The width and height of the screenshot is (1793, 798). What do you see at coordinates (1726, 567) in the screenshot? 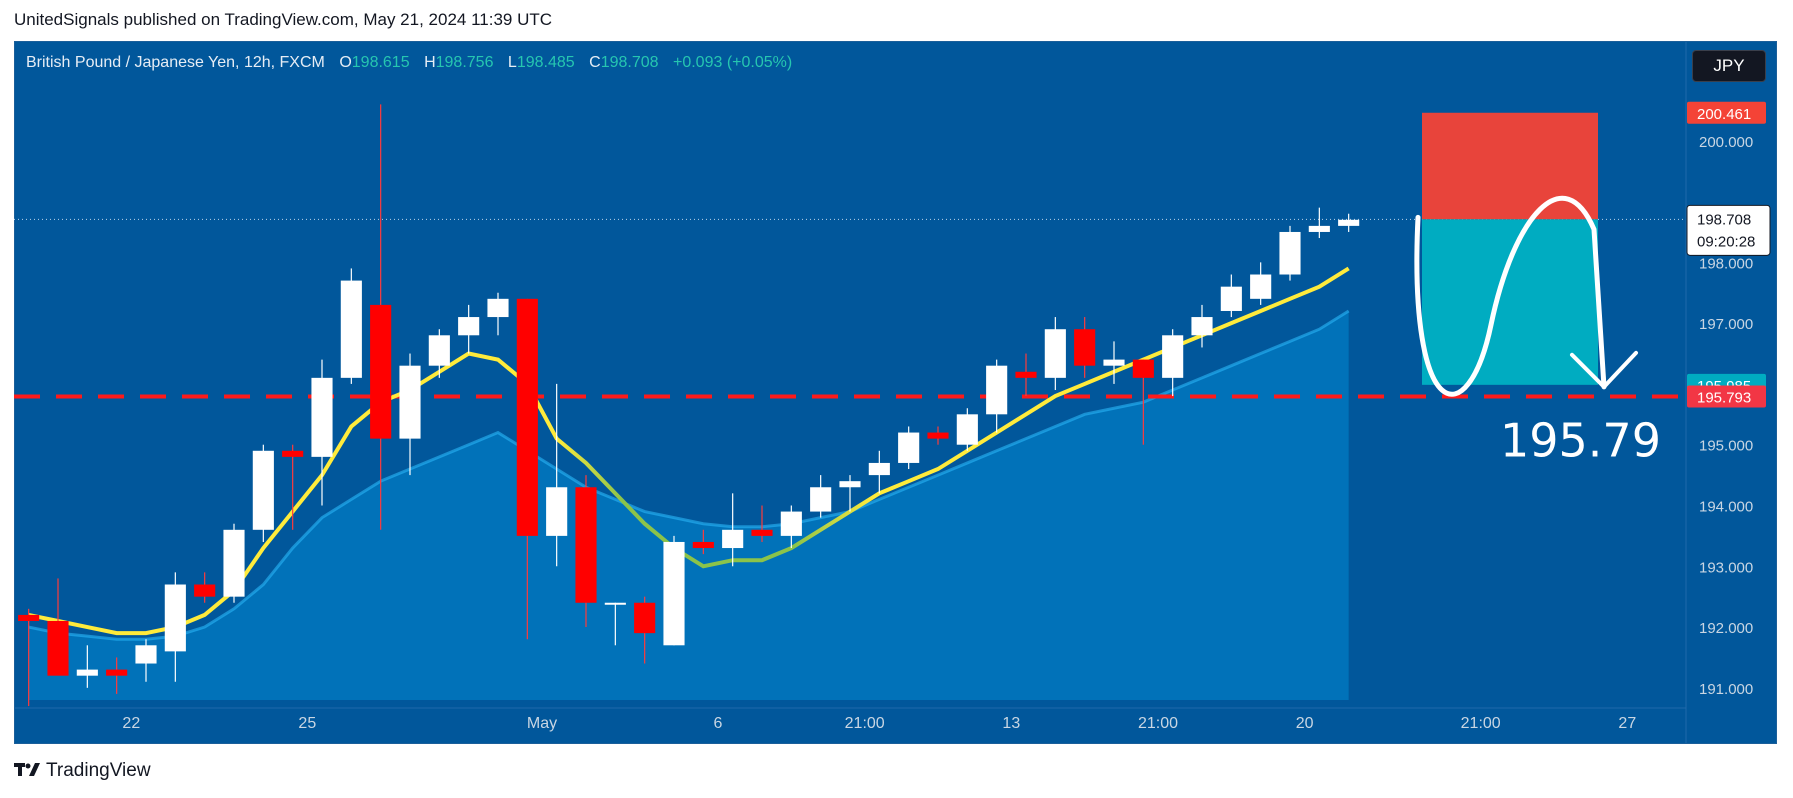
I see `y-tick-label: 193.000` at bounding box center [1726, 567].